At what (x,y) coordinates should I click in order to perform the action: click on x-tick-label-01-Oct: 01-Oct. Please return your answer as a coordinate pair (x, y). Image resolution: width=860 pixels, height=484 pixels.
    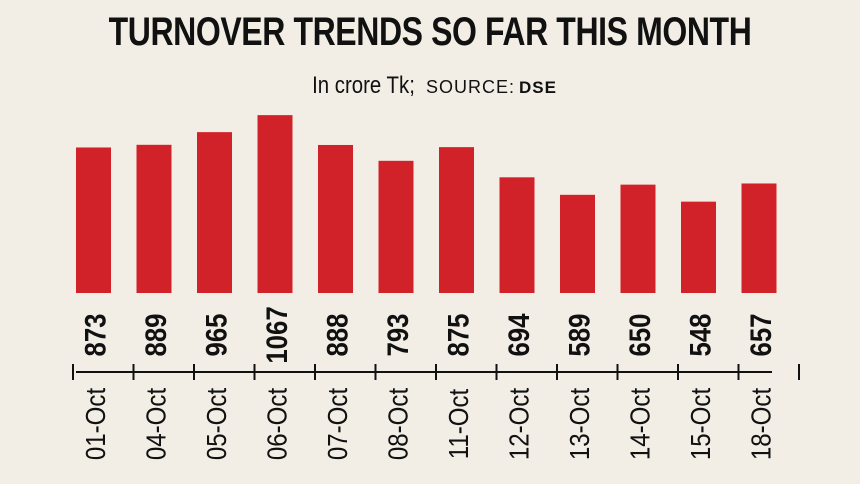
    Looking at the image, I should click on (95, 423).